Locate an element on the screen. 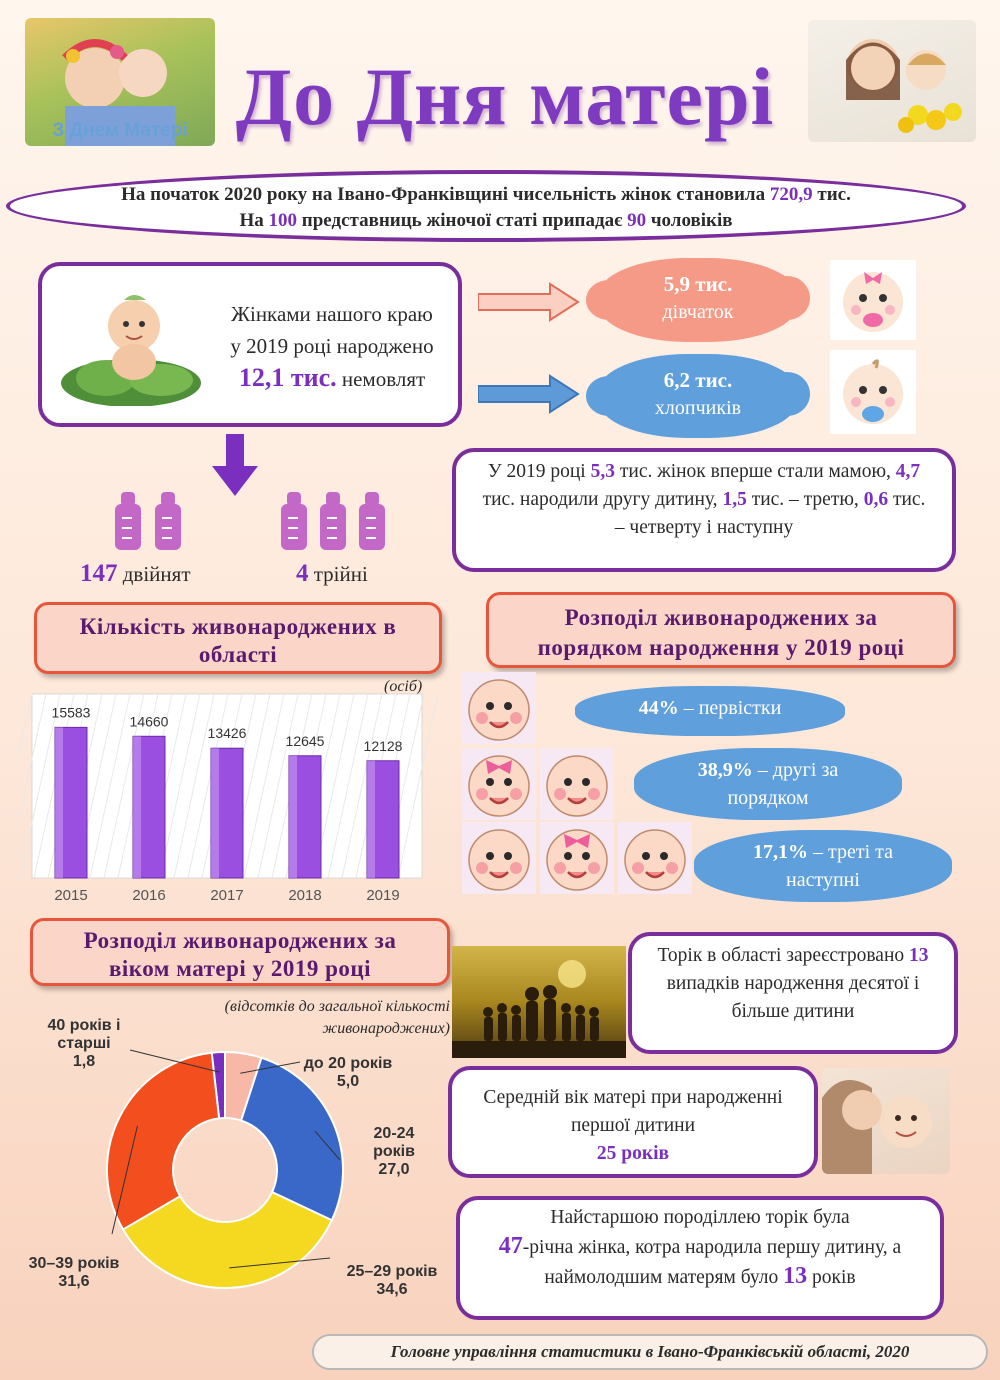 The width and height of the screenshot is (1000, 1380). boys-value: 6,2 тис. is located at coordinates (698, 380).